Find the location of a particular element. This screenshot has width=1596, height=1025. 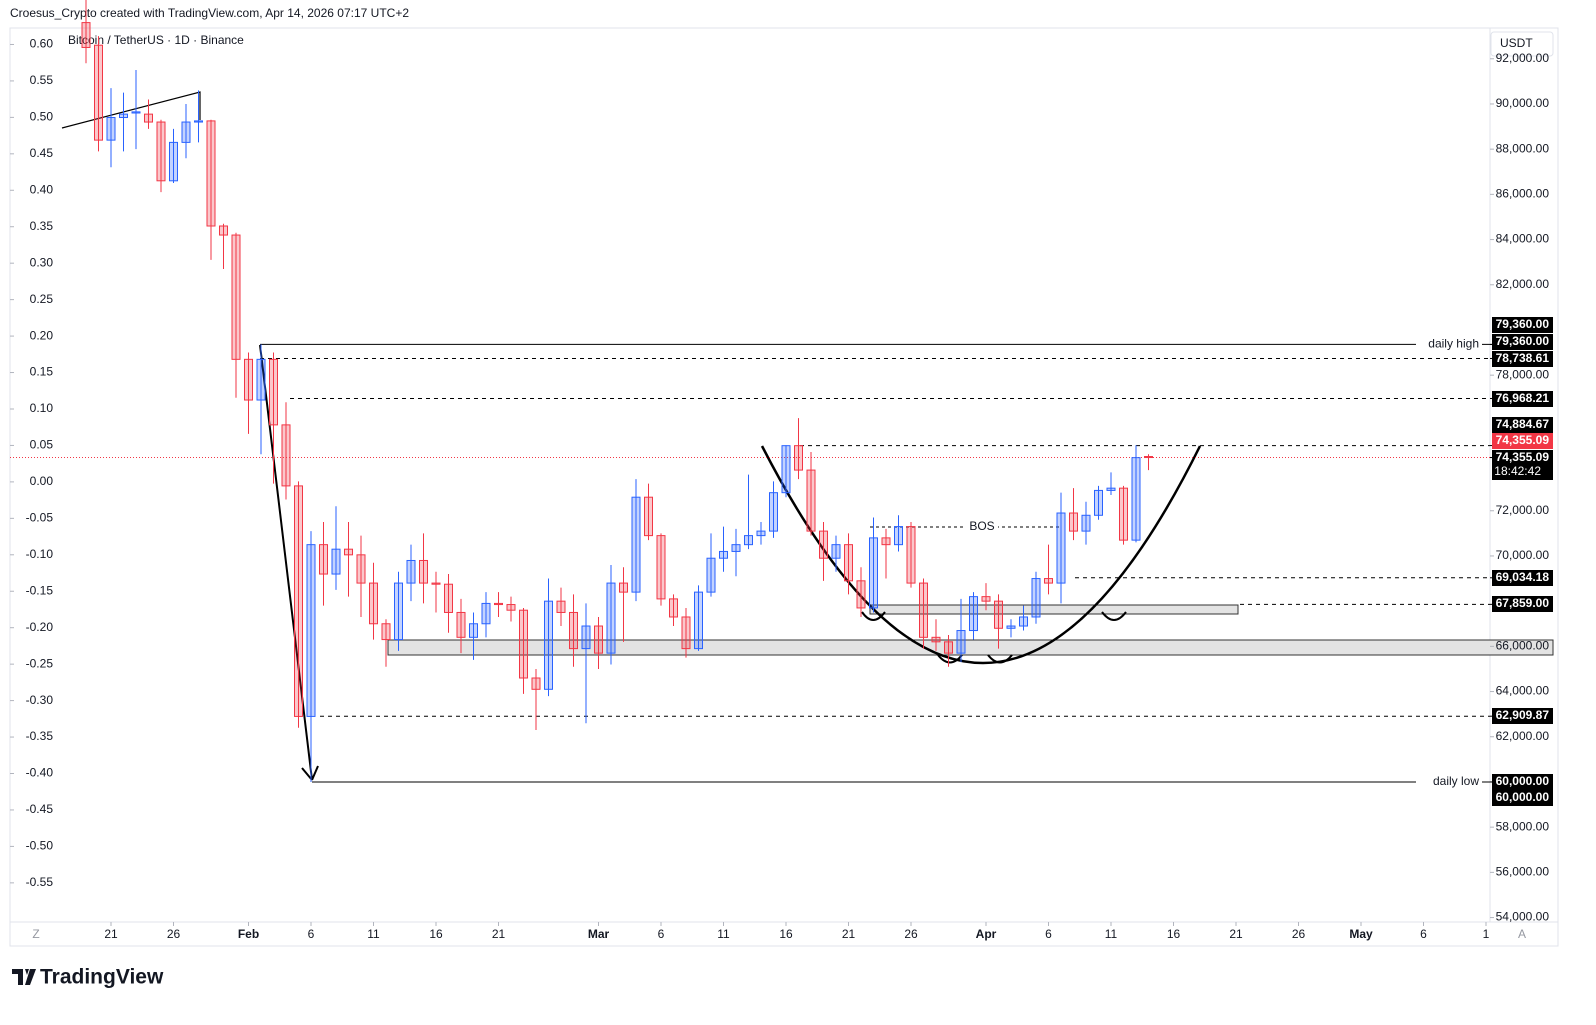

y2-tick-label: -0.30 is located at coordinates (40, 700).